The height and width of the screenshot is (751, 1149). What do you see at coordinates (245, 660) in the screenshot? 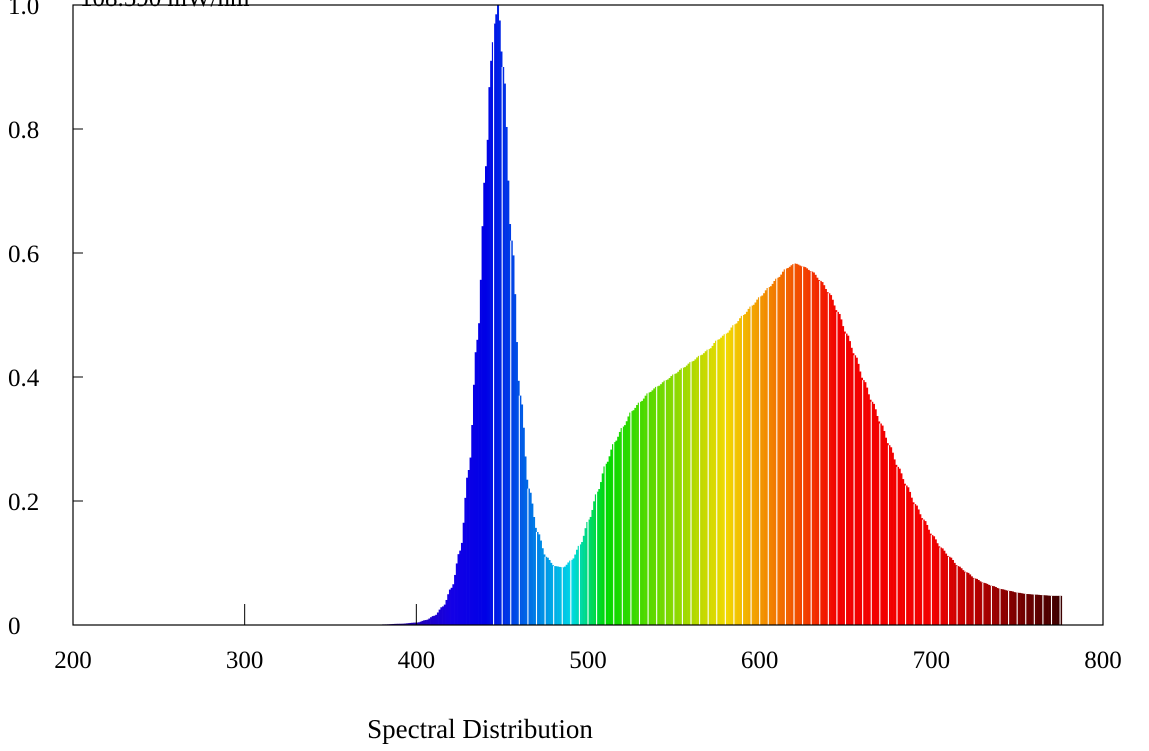
I see `x-tick-label: 300` at bounding box center [245, 660].